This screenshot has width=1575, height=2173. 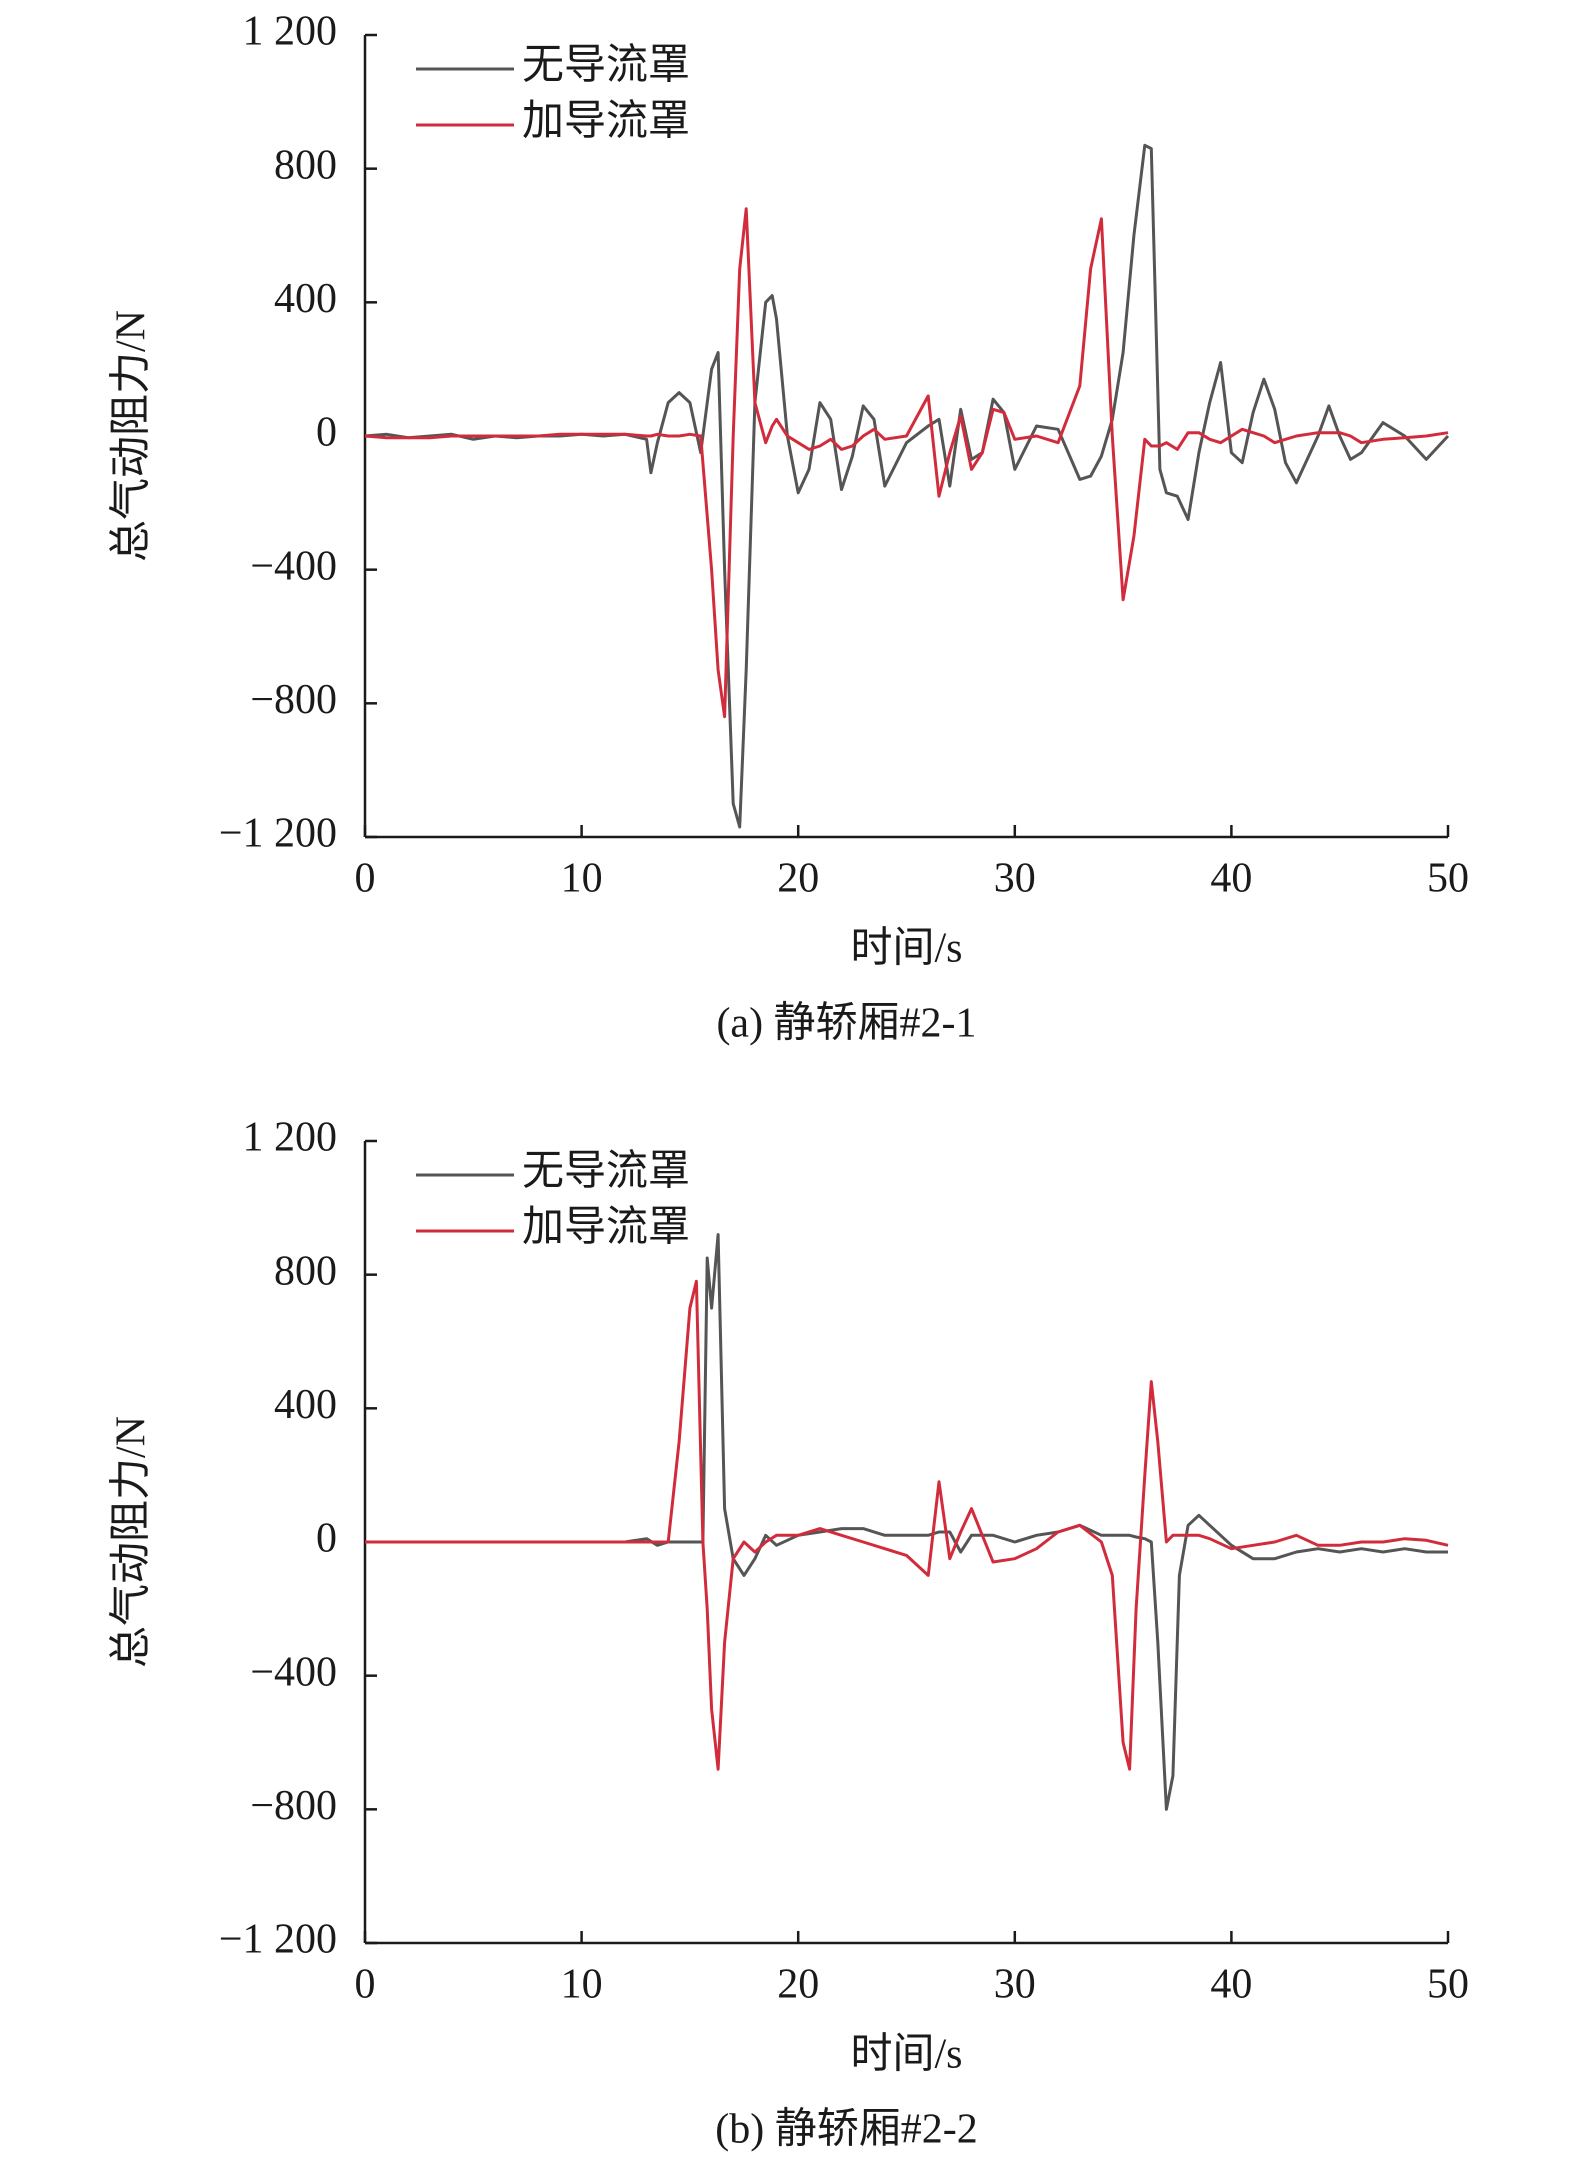 What do you see at coordinates (846, 2130) in the screenshot?
I see `caption: (b) 静轿厢#2-2` at bounding box center [846, 2130].